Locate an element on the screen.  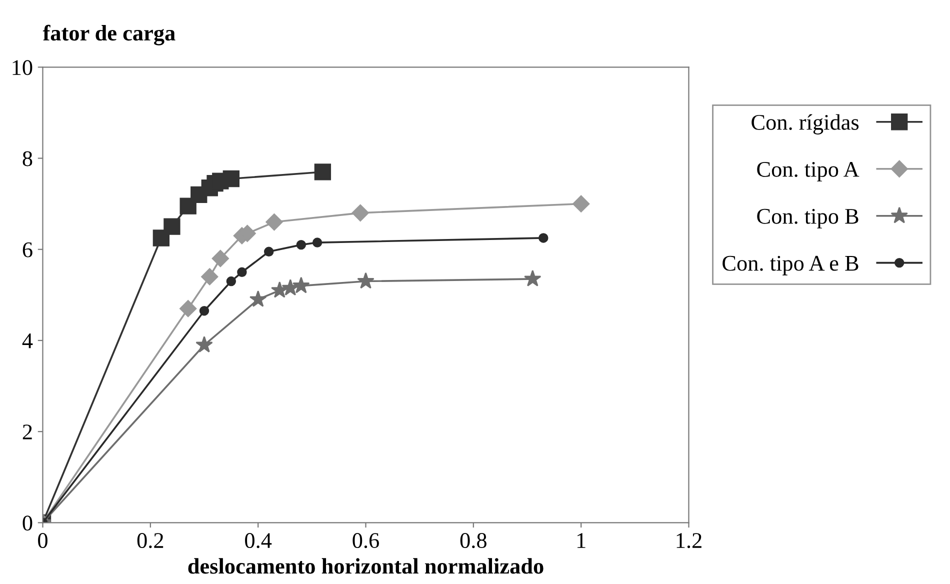
y-tick-label: 8 is located at coordinates (27, 158).